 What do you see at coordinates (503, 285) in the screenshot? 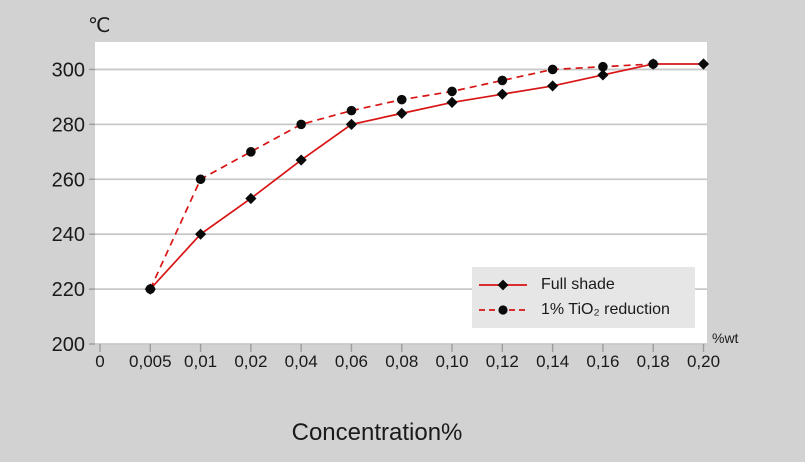
I see `legend-sample-solid-diamond-icon` at bounding box center [503, 285].